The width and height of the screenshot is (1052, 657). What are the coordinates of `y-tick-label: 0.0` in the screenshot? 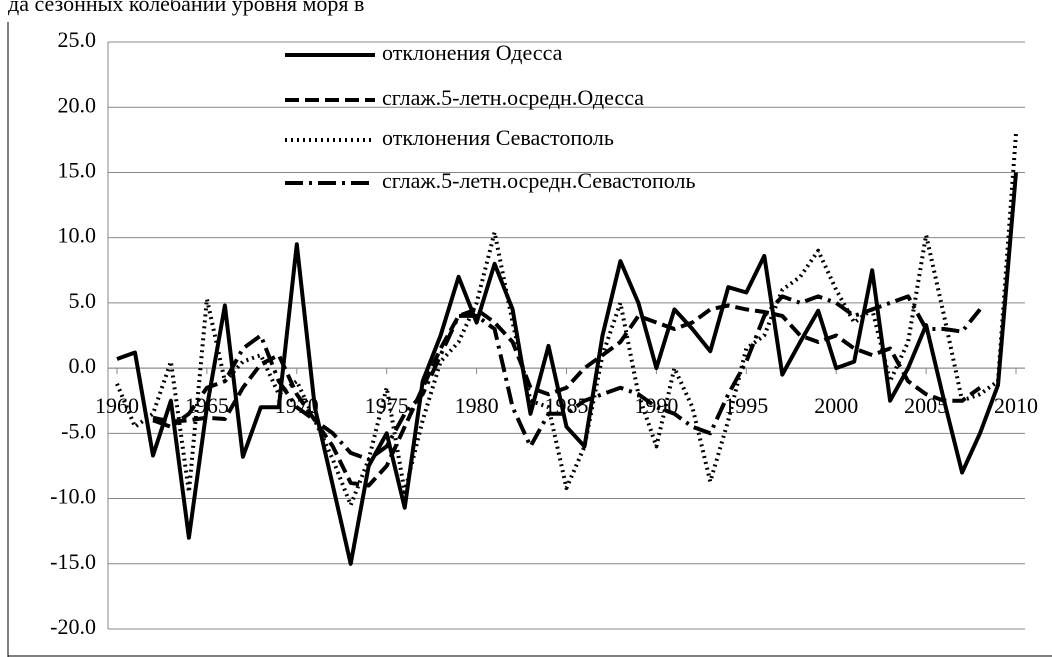 It's located at (83, 365).